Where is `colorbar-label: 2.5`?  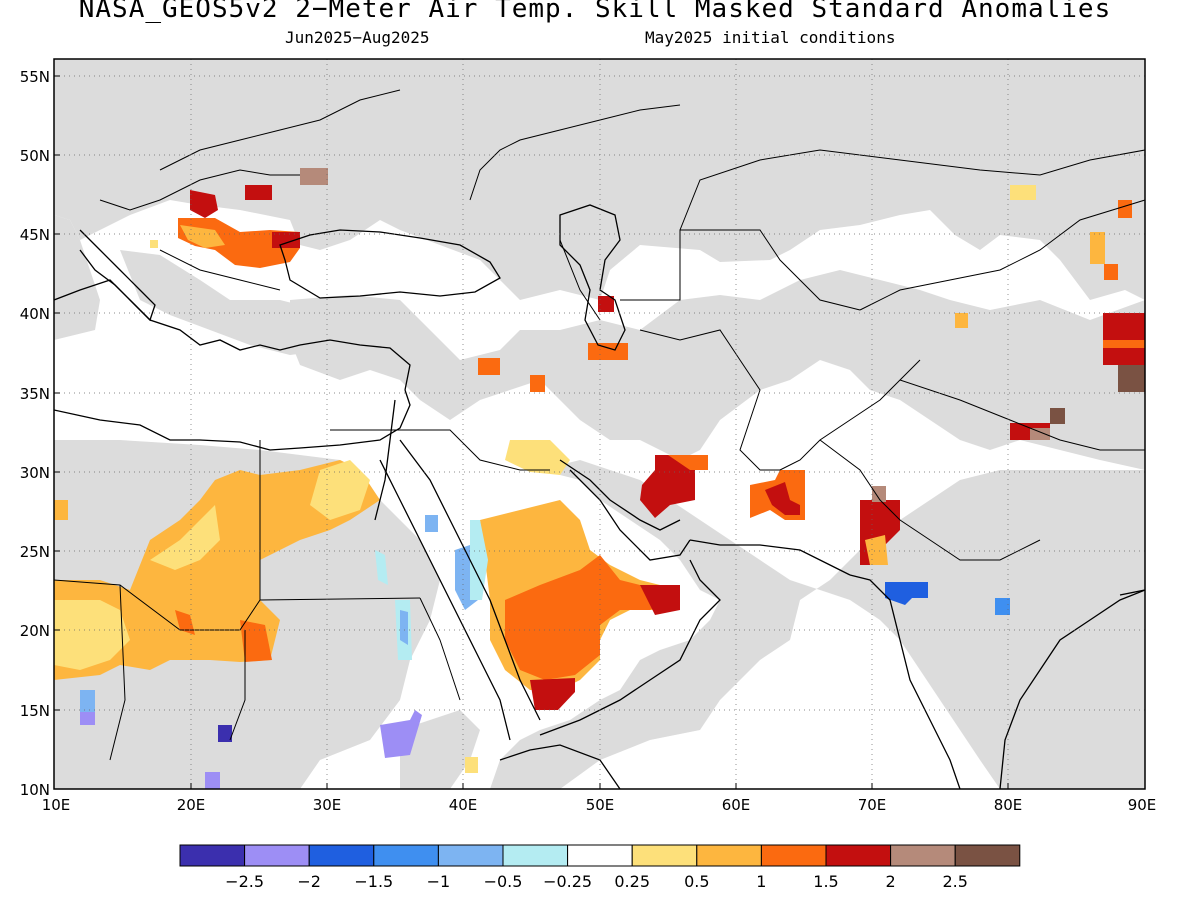 colorbar-label: 2.5 is located at coordinates (954, 881).